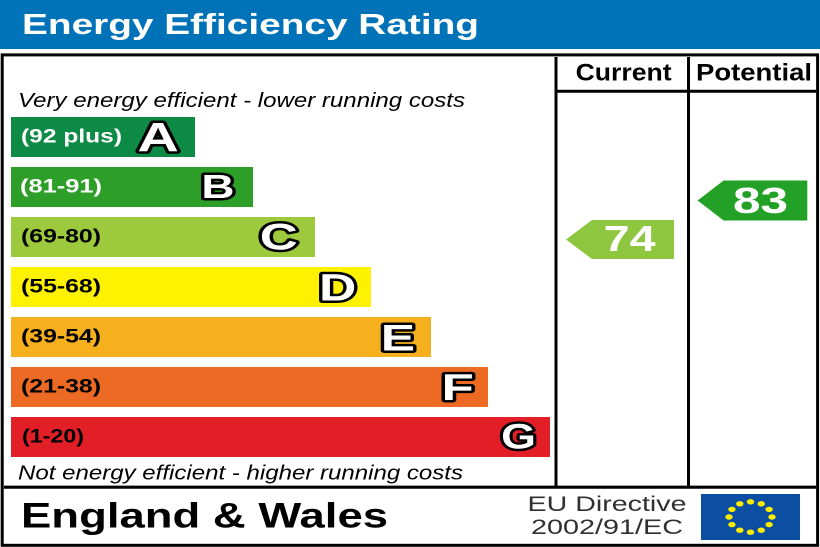  Describe the element at coordinates (61, 337) in the screenshot. I see `svg-text: (39-54)` at that location.